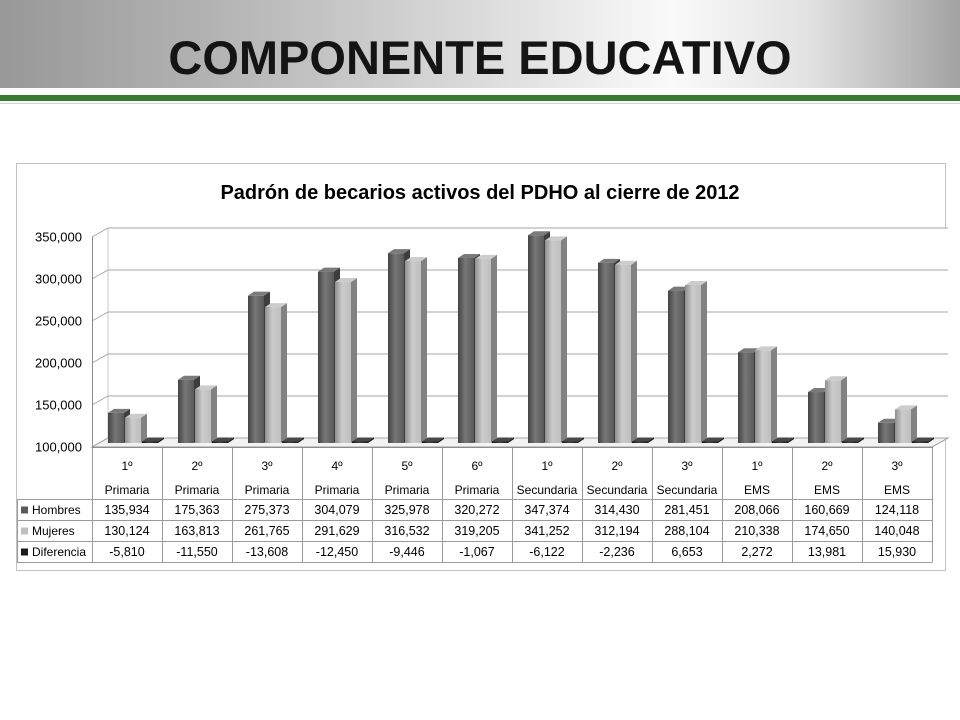 The image size is (960, 720). I want to click on table-value-cell: -2,236, so click(616, 552).